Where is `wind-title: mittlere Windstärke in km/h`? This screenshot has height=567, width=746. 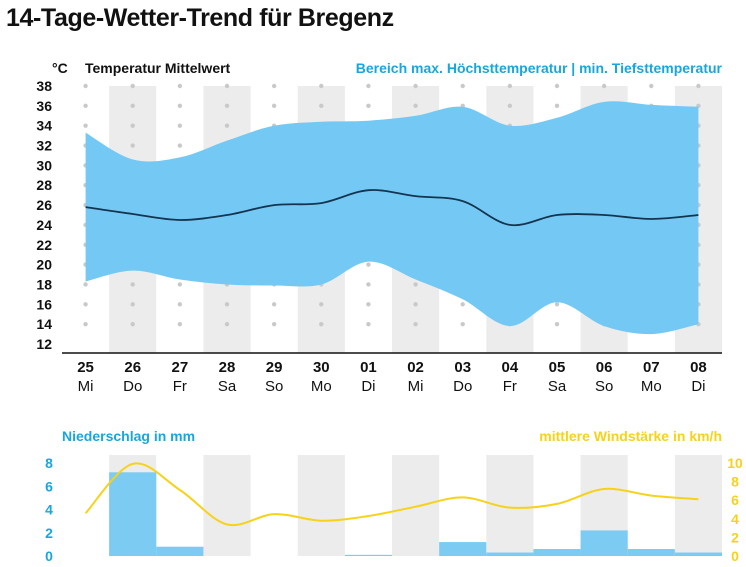
wind-title: mittlere Windstärke in km/h is located at coordinates (630, 436).